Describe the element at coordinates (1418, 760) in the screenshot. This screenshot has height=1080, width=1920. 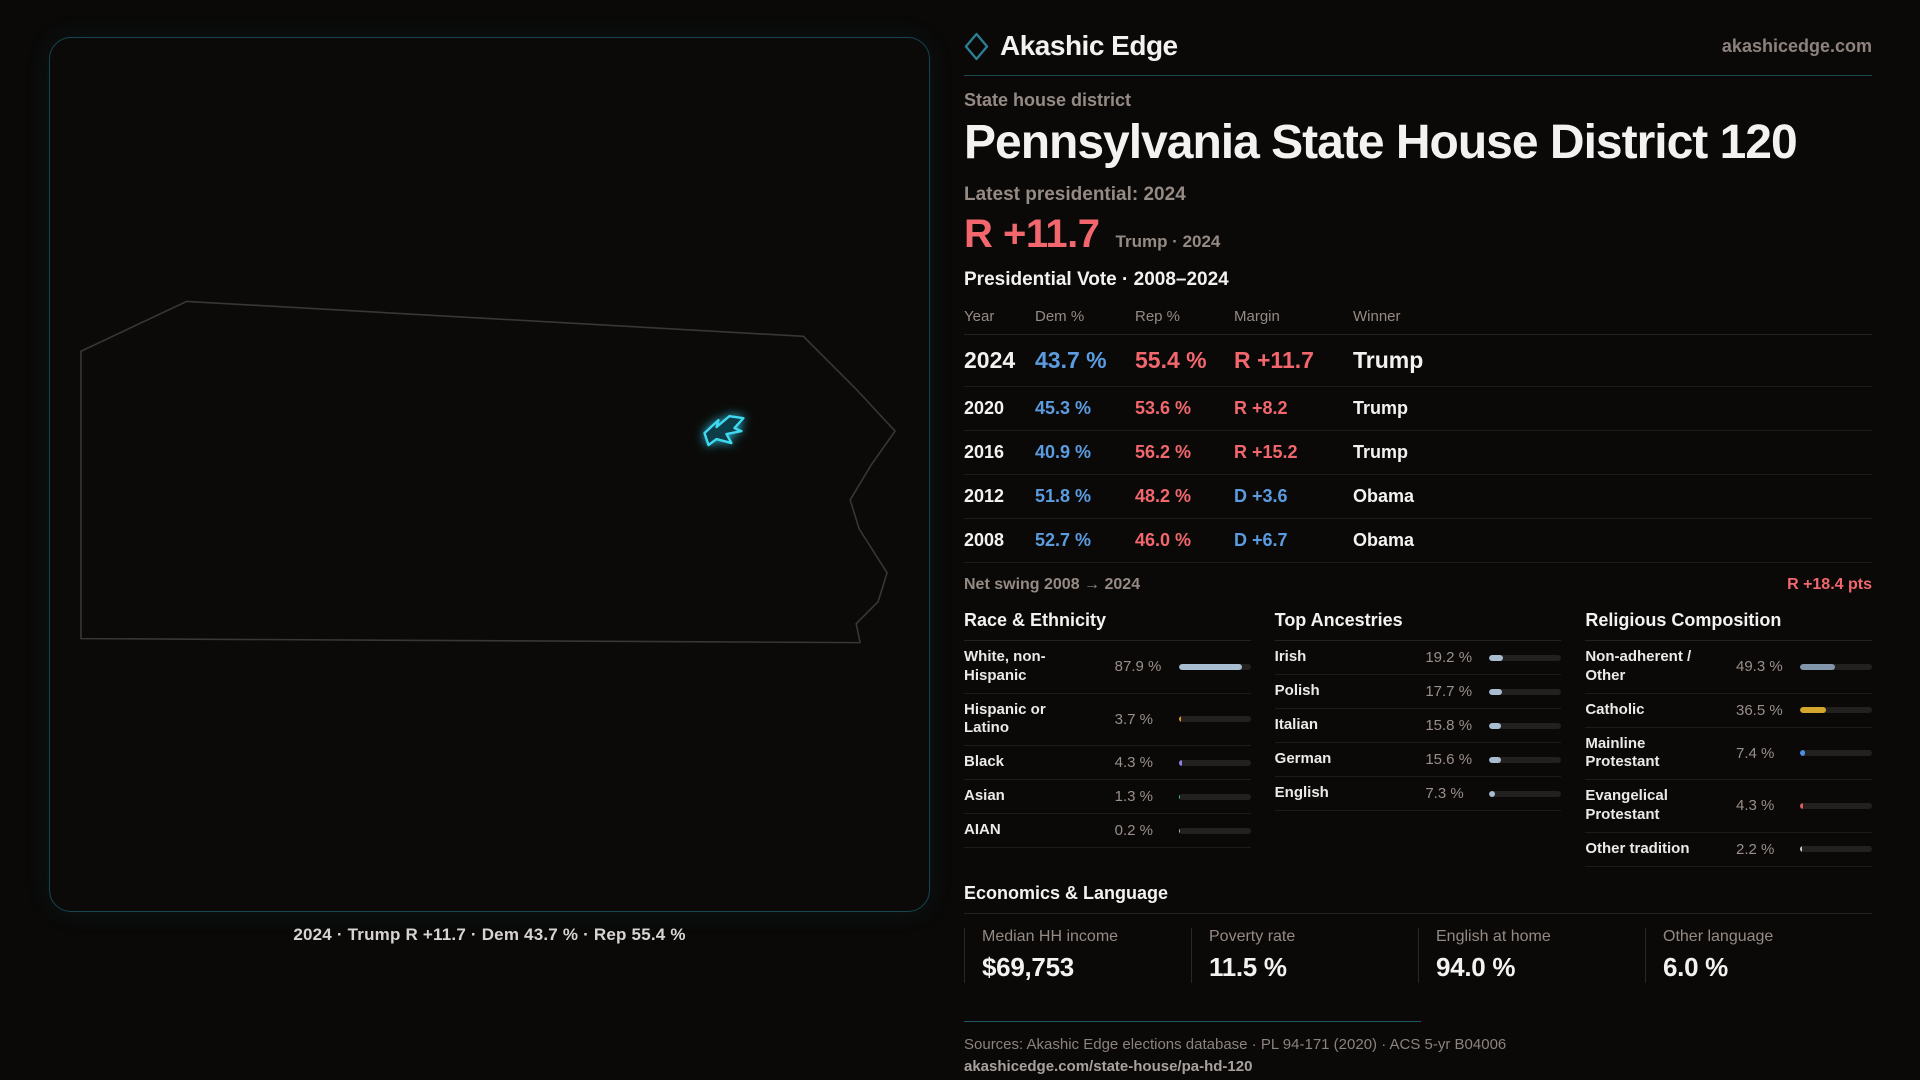
I see `stat-row: German 15.6 %` at that location.